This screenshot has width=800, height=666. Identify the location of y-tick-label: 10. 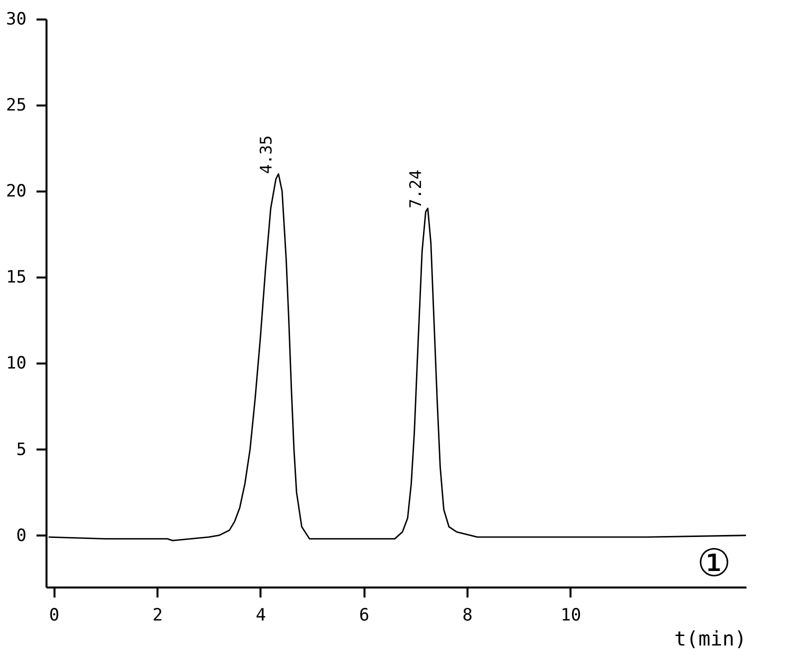
(16, 364).